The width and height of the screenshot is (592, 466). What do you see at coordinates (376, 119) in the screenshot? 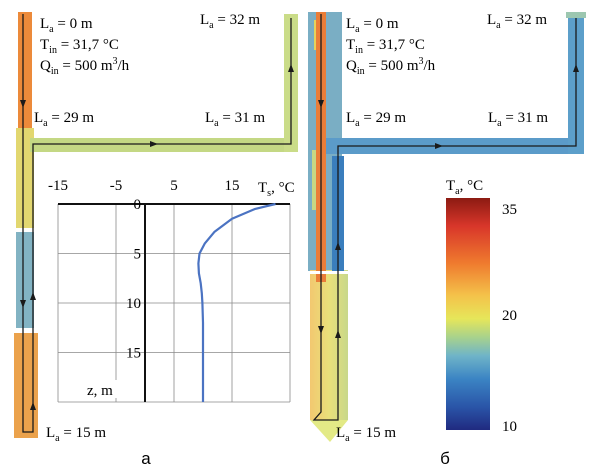
I see `la-29-label-b: La = 29 m` at bounding box center [376, 119].